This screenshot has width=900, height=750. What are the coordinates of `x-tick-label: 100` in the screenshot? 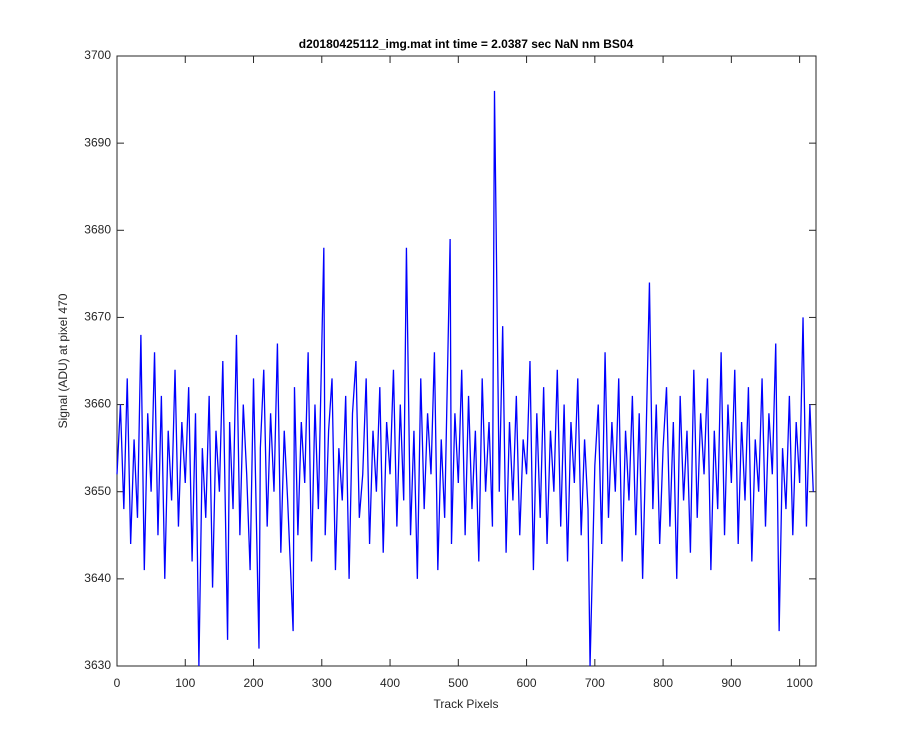 It's located at (185, 683).